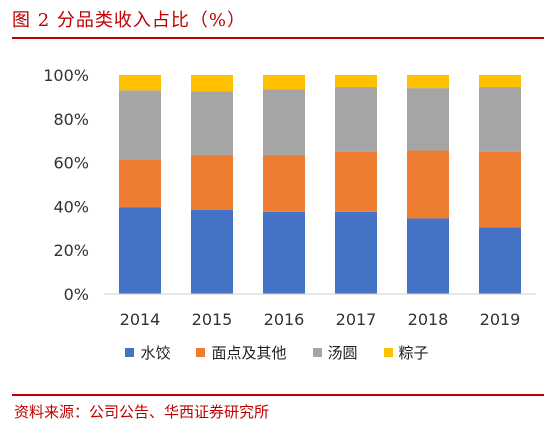  What do you see at coordinates (76, 294) in the screenshot?
I see `y-tick-label: 0%` at bounding box center [76, 294].